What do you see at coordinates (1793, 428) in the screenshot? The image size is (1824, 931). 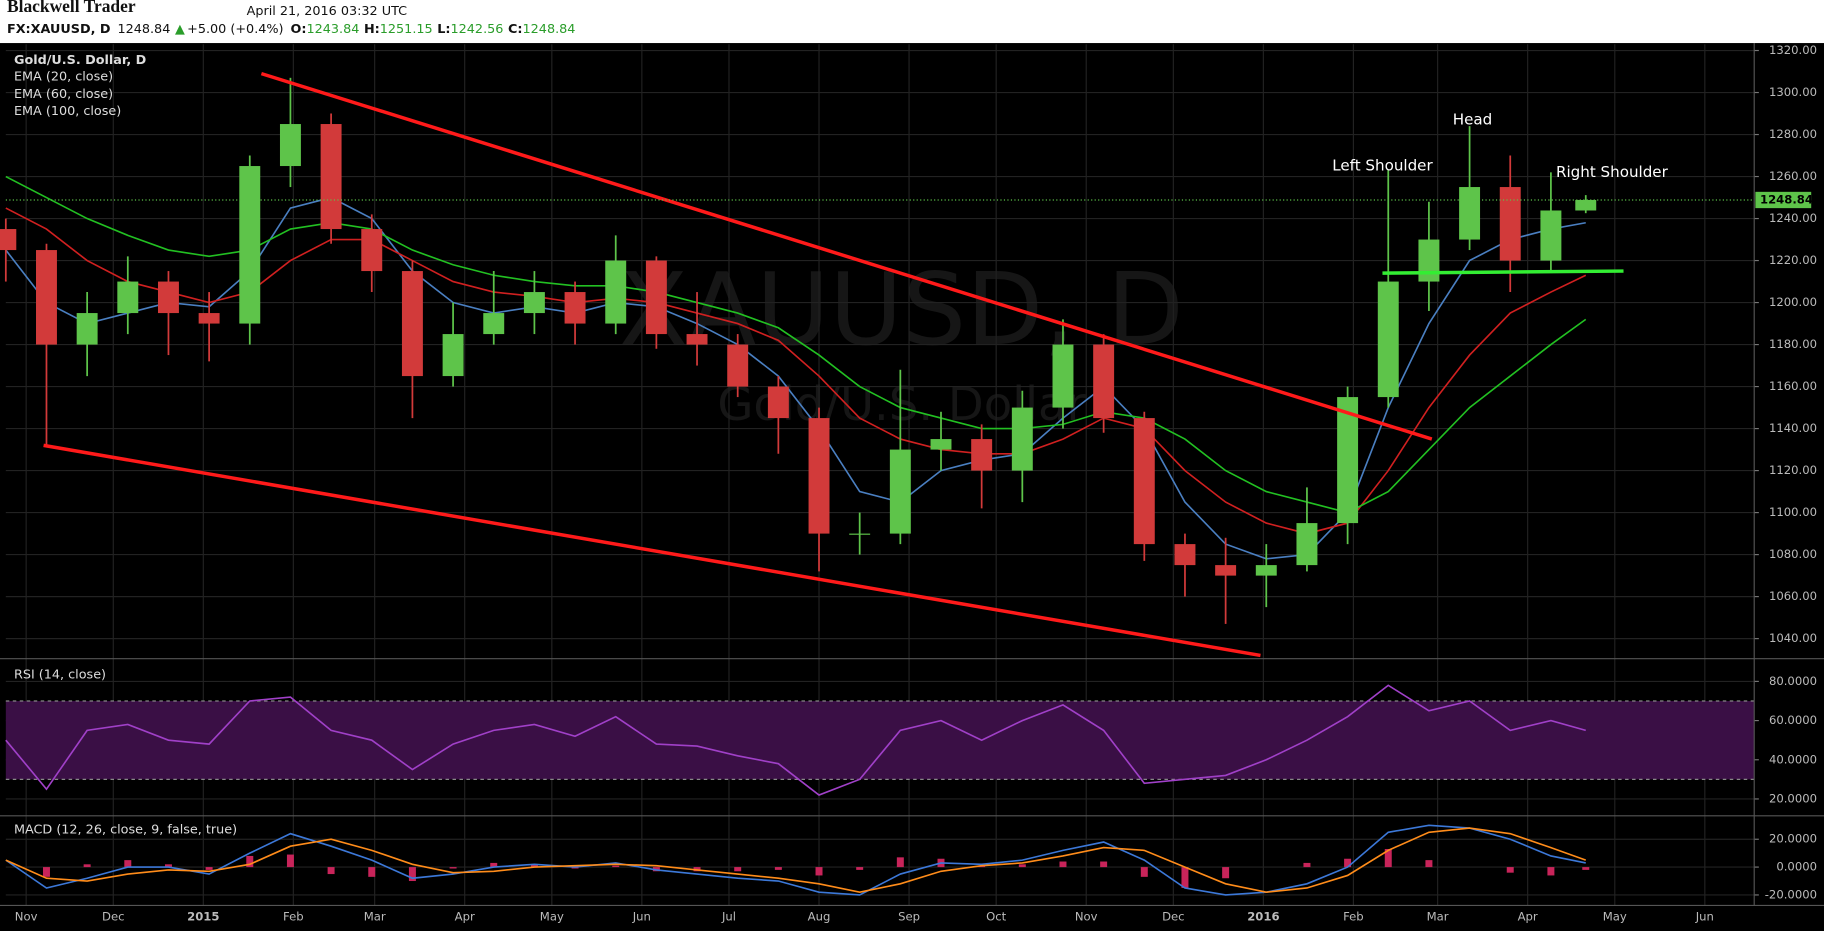 I see `y-tick-label: 1140.00` at bounding box center [1793, 428].